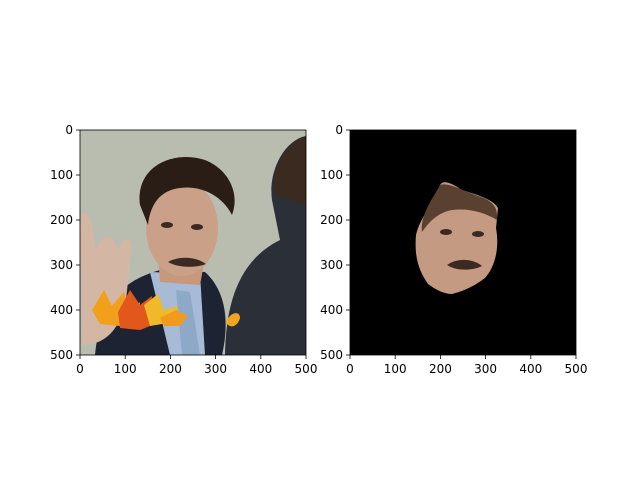 Image resolution: width=640 pixels, height=480 pixels. I want to click on moustache, so click(187, 262).